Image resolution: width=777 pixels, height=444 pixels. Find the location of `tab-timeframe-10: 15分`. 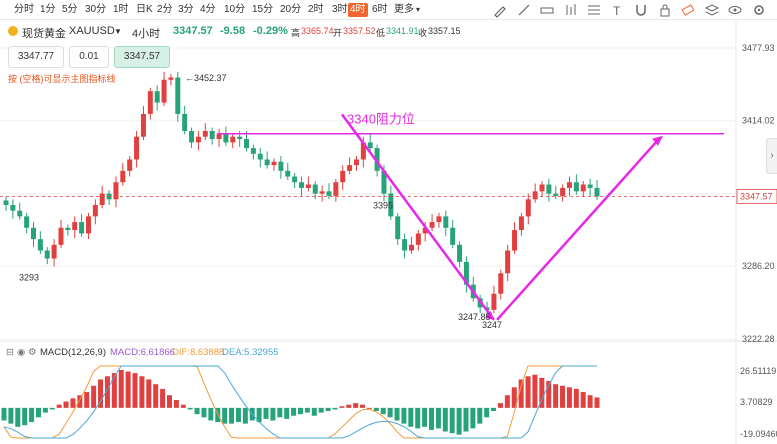

tab-timeframe-10: 15分 is located at coordinates (263, 9).